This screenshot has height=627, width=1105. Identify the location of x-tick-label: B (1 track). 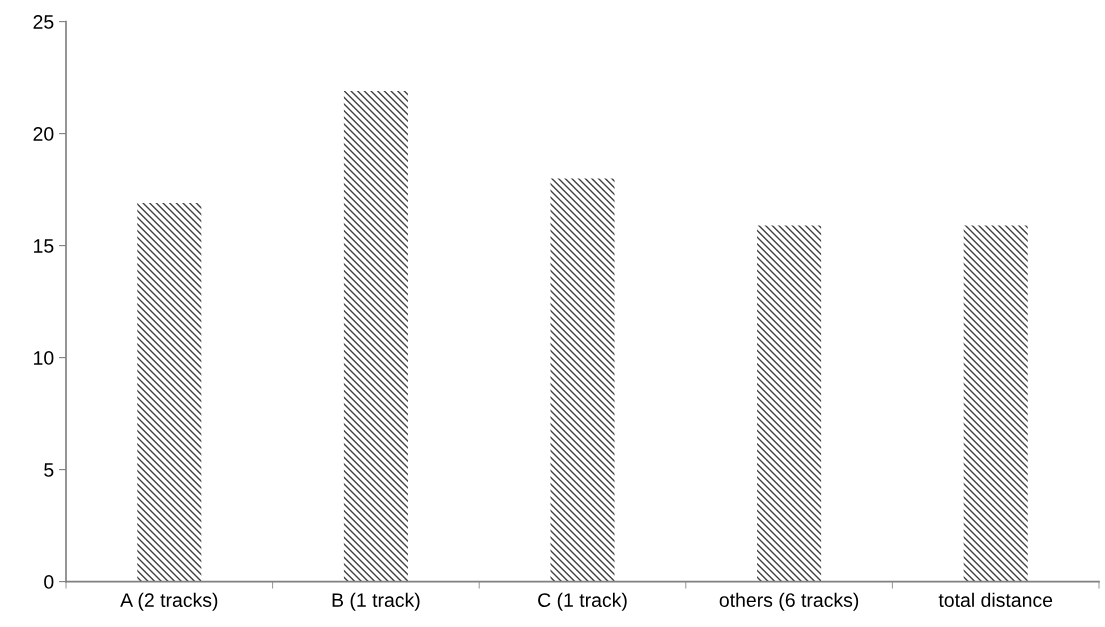
(376, 601).